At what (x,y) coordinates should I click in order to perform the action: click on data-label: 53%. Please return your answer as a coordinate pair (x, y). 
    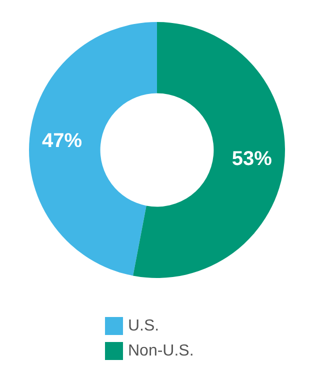
    Looking at the image, I should click on (252, 159).